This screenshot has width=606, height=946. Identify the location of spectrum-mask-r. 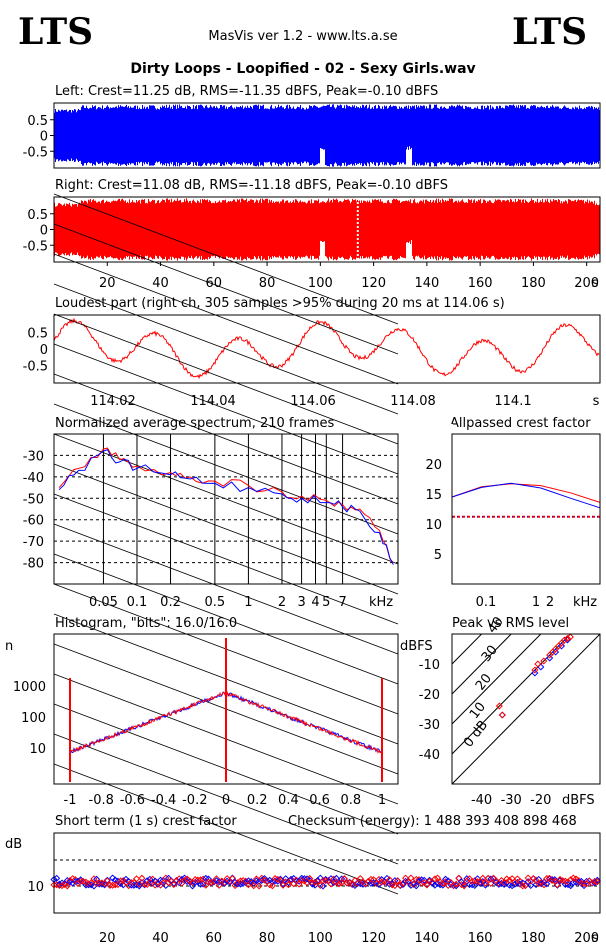
(425, 514).